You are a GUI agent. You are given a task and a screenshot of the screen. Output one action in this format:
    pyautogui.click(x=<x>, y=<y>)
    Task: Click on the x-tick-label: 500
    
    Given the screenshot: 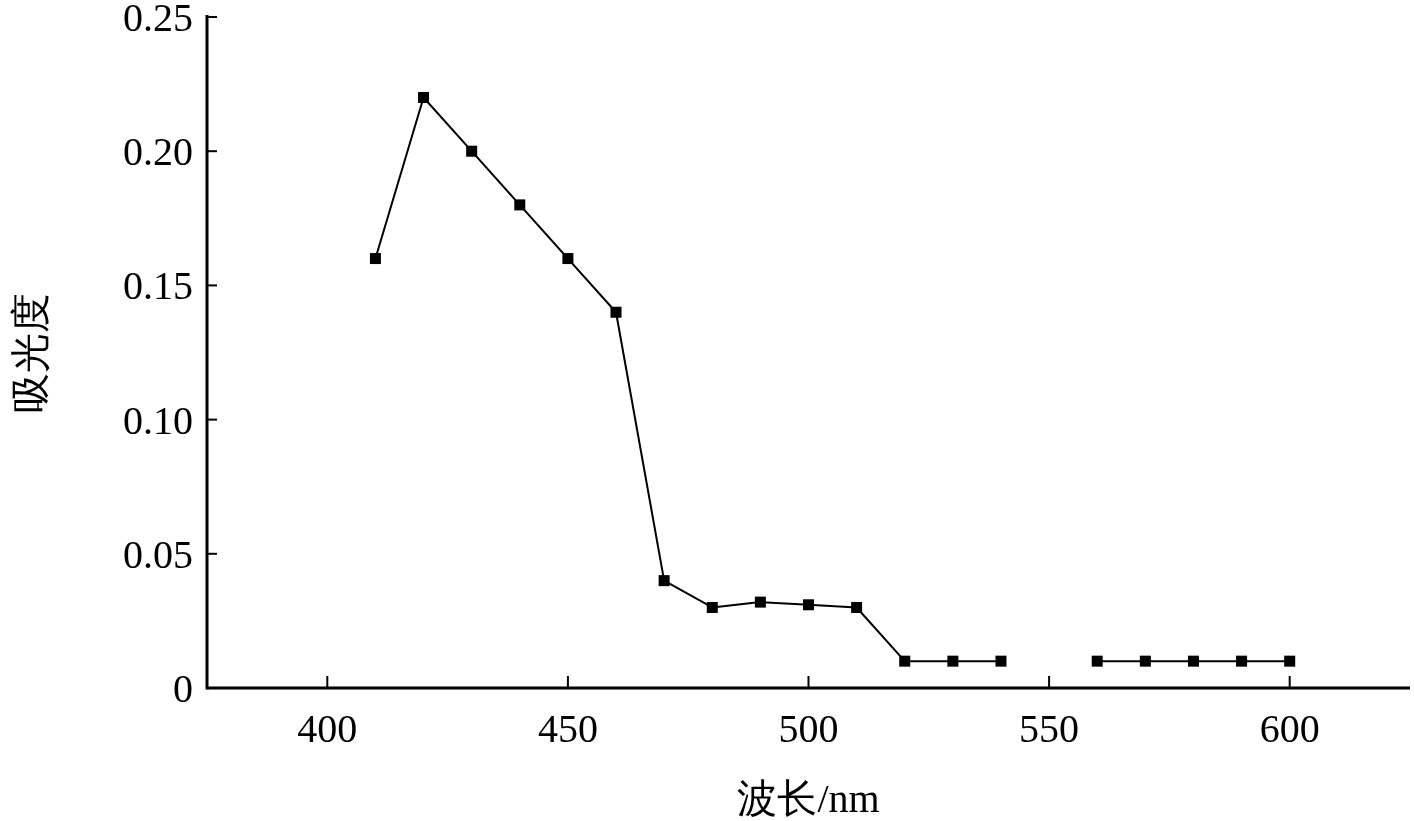 What is the action you would take?
    pyautogui.click(x=808, y=728)
    